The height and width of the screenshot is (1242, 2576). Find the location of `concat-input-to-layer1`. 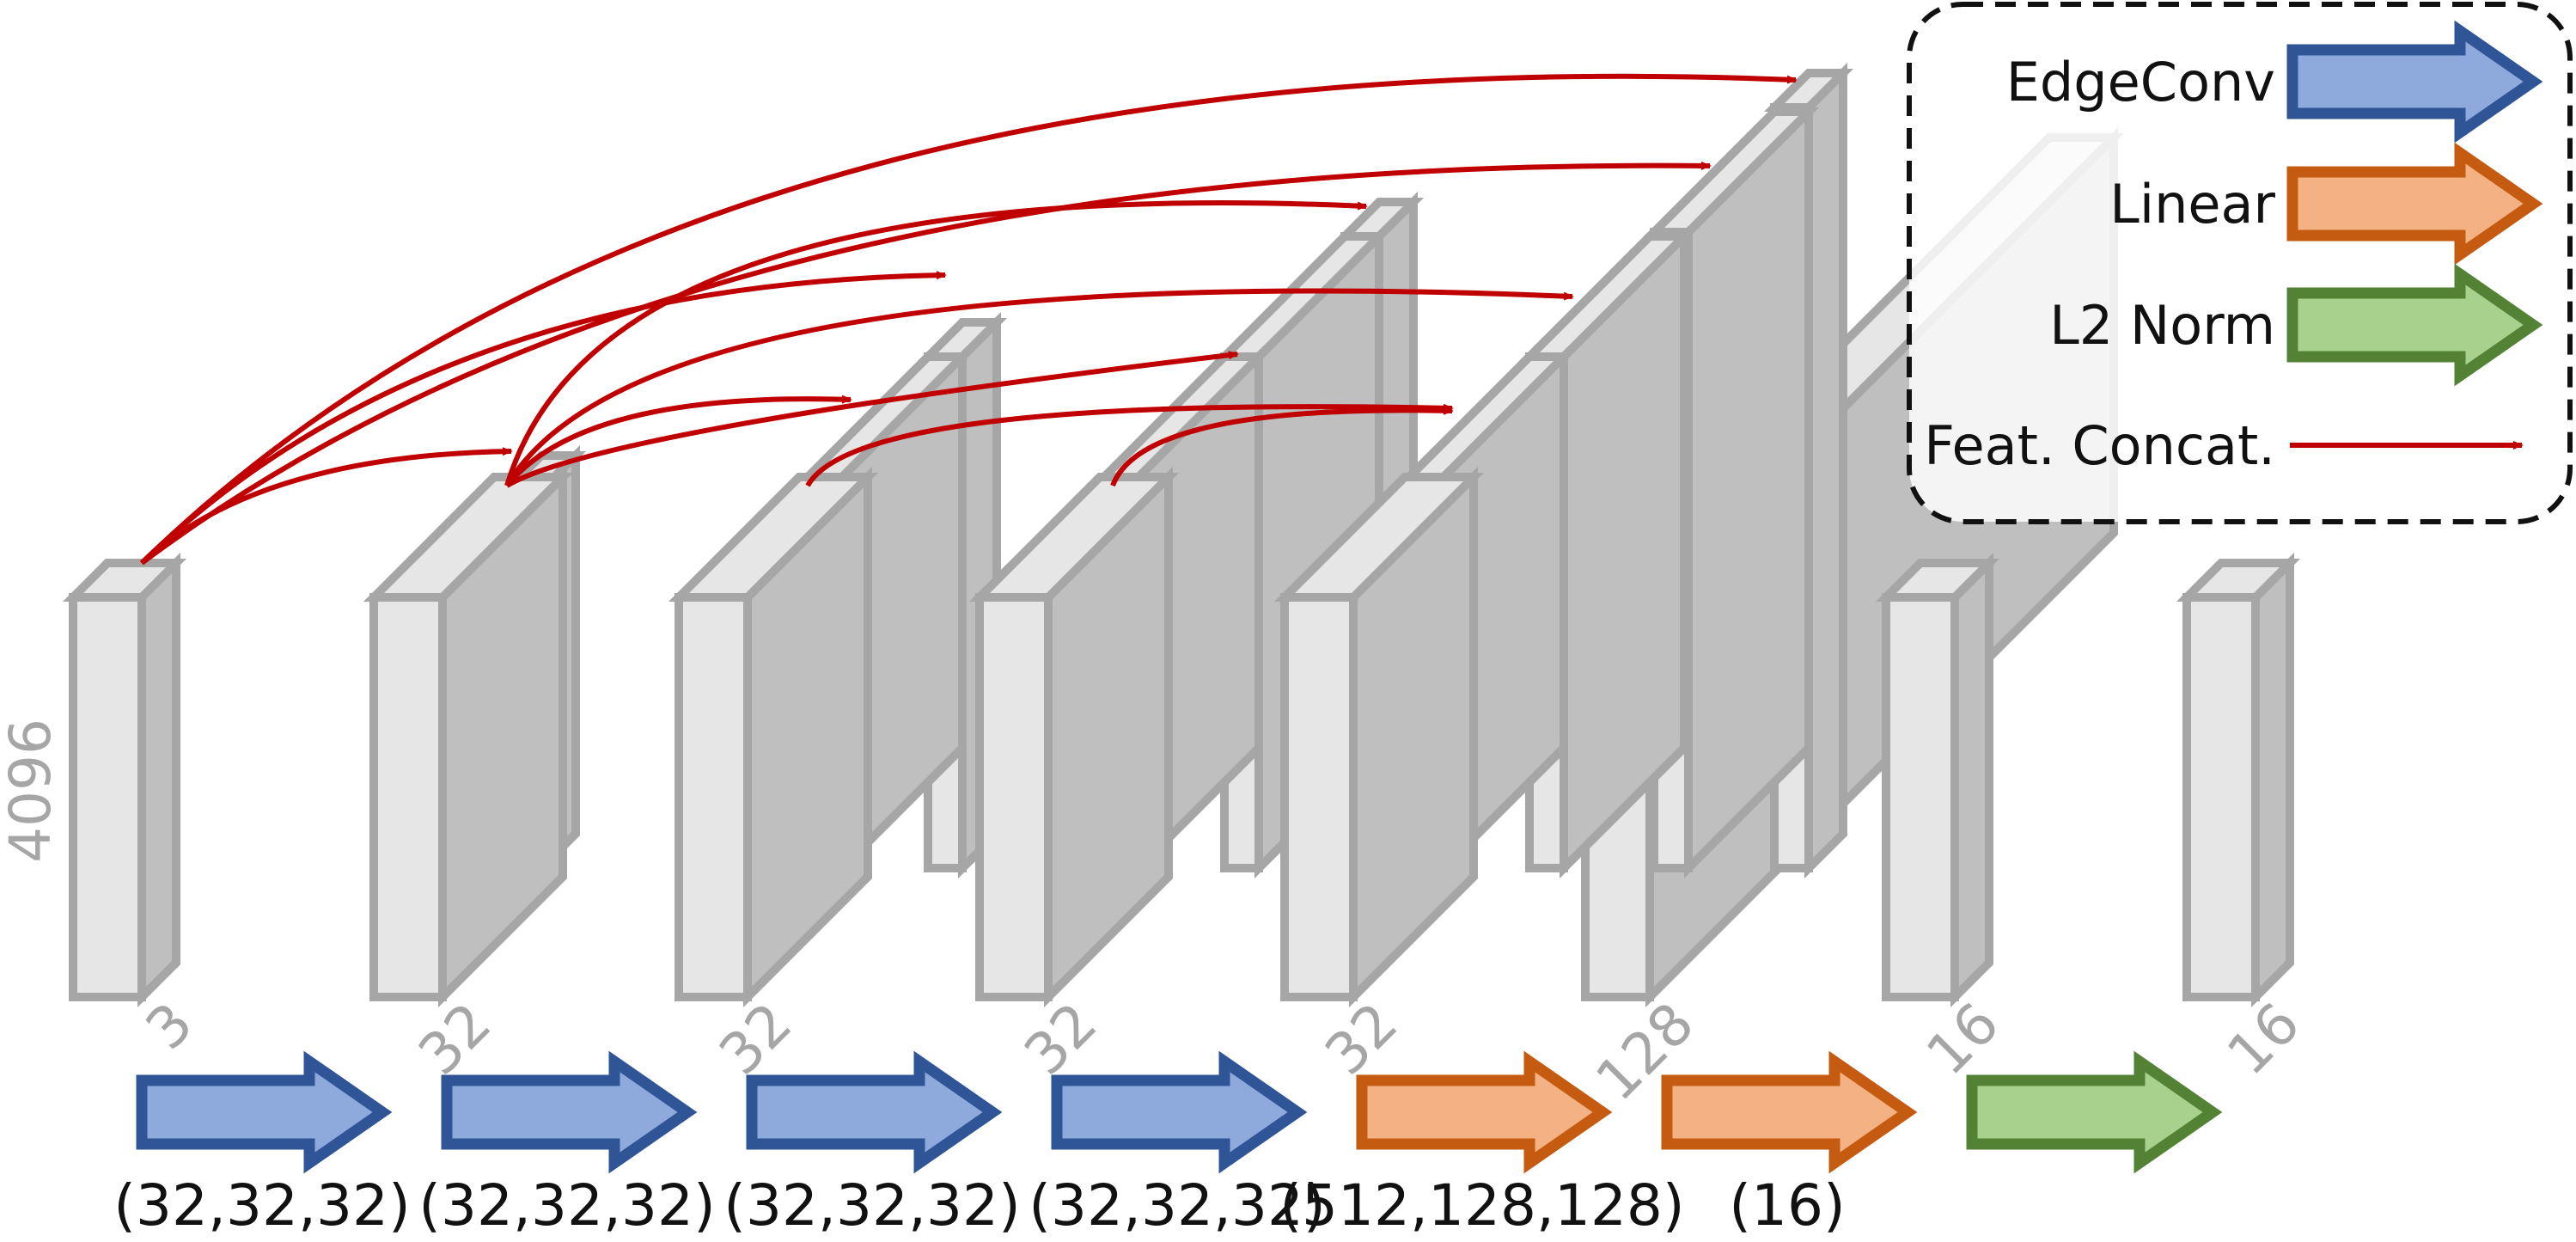

concat-input-to-layer1 is located at coordinates (326, 506).